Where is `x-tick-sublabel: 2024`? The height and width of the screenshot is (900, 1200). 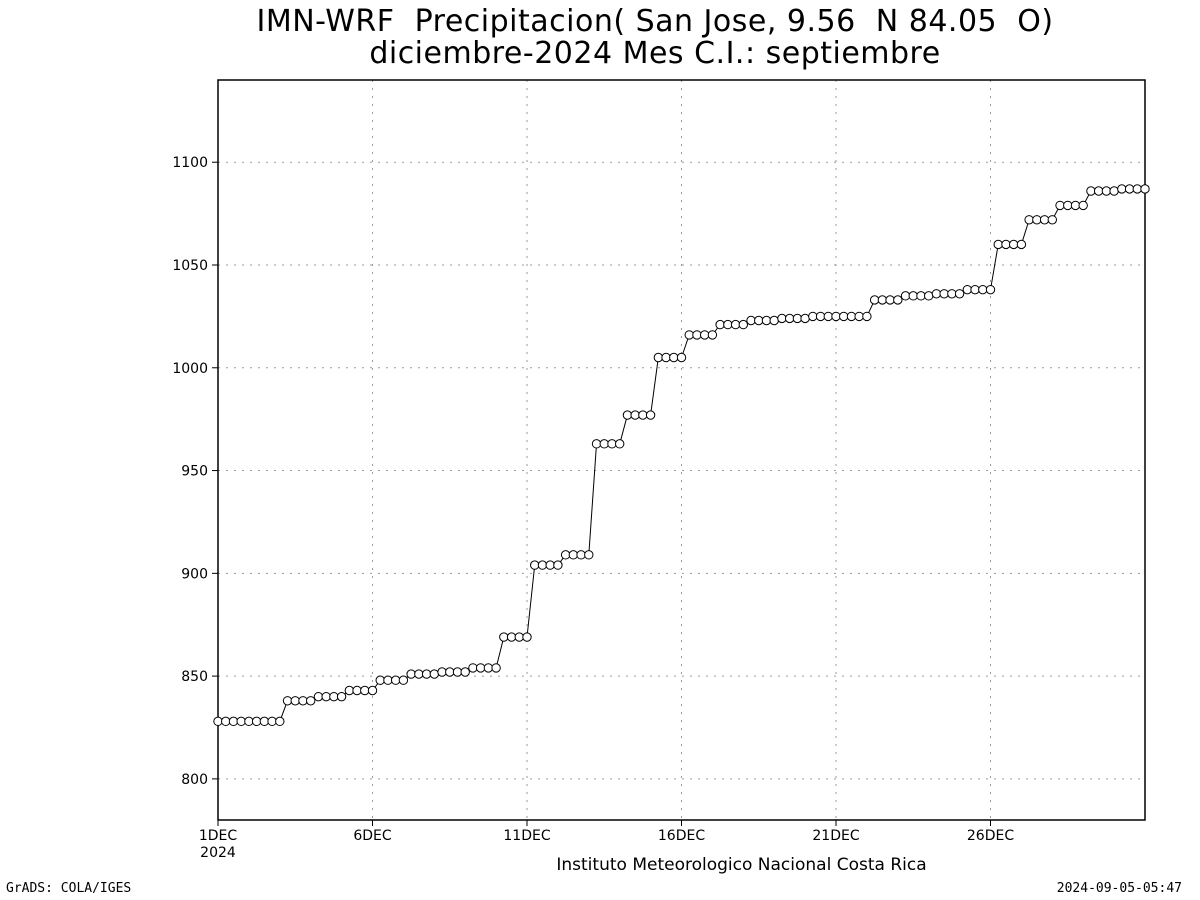 x-tick-sublabel: 2024 is located at coordinates (218, 853).